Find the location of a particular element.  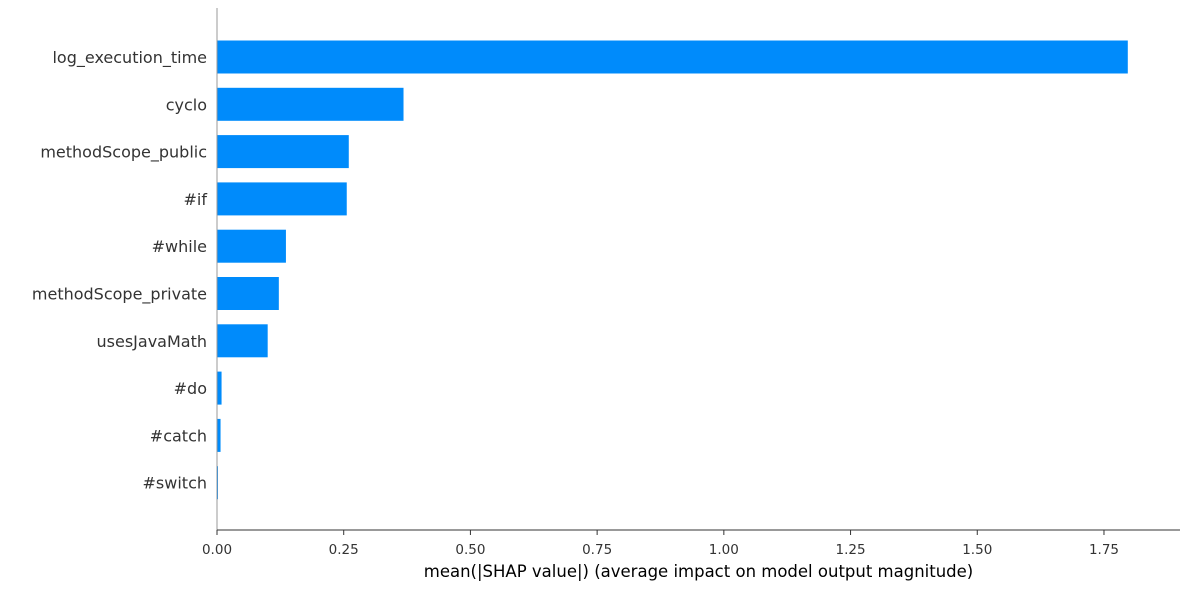

x-tick-label-1: 0.25 is located at coordinates (344, 550).